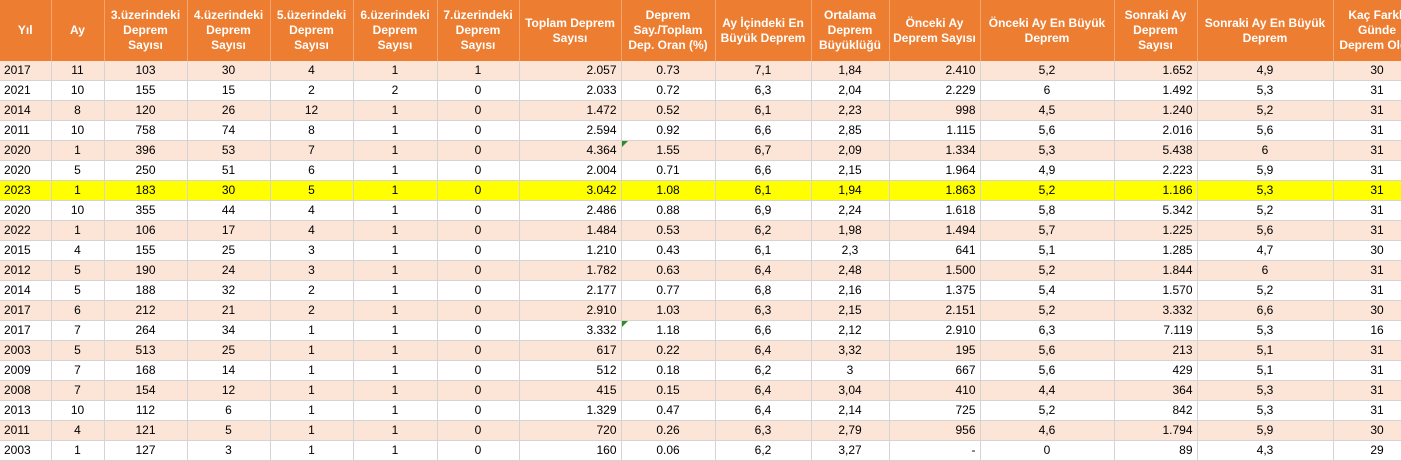  I want to click on cell-next-month-count: 1.652, so click(1156, 71).